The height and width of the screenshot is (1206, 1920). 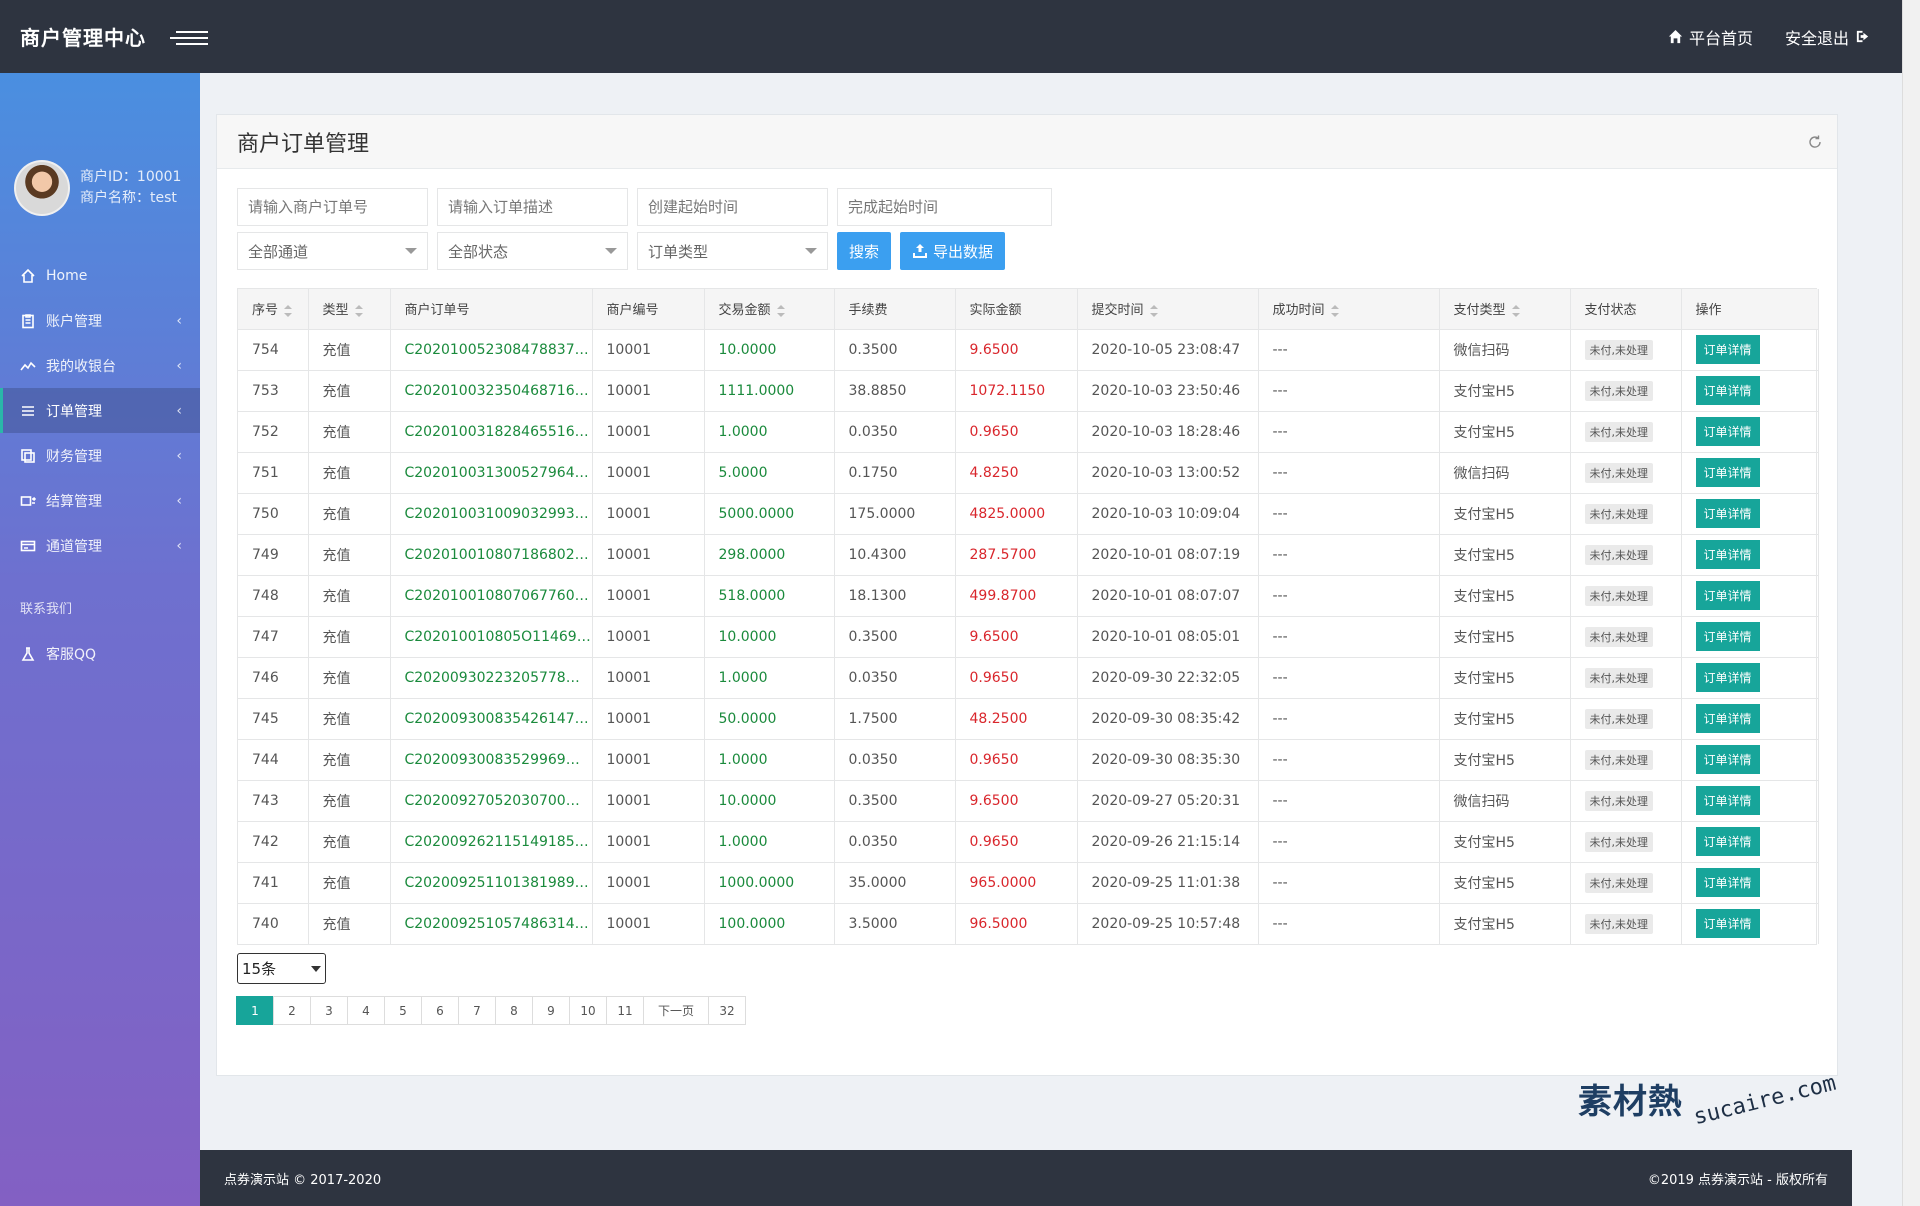 I want to click on search-button: 搜索, so click(x=864, y=251).